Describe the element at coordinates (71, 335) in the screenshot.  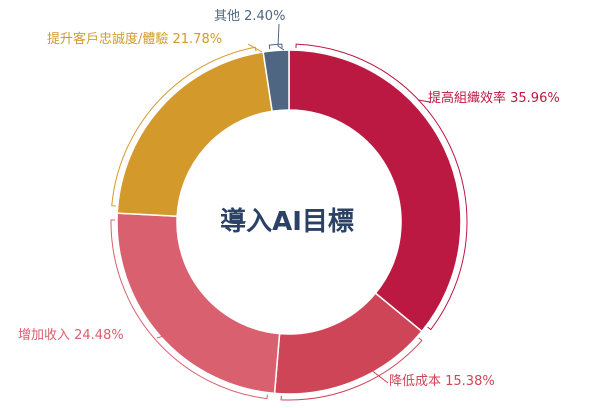
I see `slice-label: 增加收入 24.48%` at that location.